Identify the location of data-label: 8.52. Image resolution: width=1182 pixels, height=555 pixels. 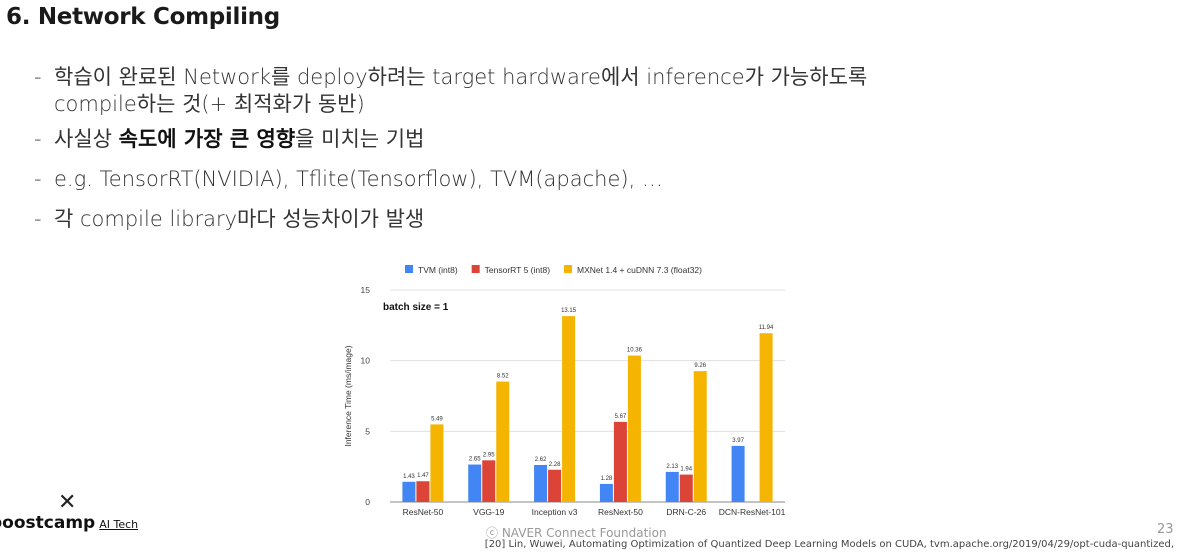
(503, 377).